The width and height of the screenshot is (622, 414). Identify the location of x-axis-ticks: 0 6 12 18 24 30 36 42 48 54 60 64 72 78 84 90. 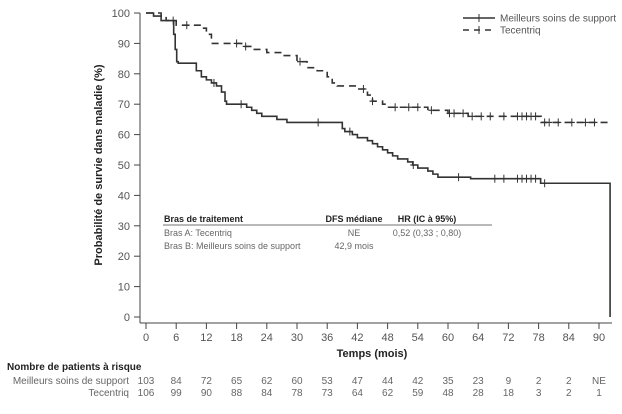
(374, 333).